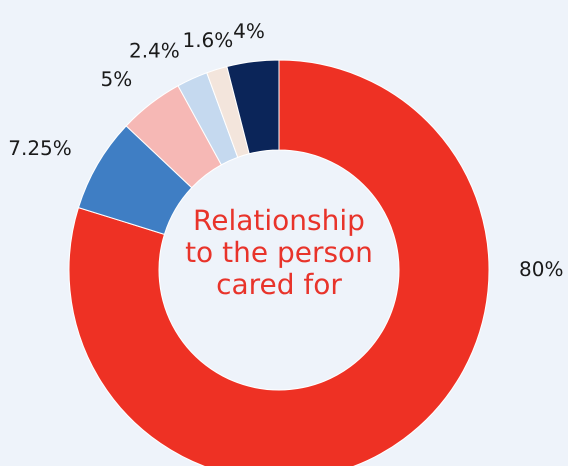 Image resolution: width=568 pixels, height=466 pixels. Describe the element at coordinates (116, 79) in the screenshot. I see `data-label: 5%` at that location.